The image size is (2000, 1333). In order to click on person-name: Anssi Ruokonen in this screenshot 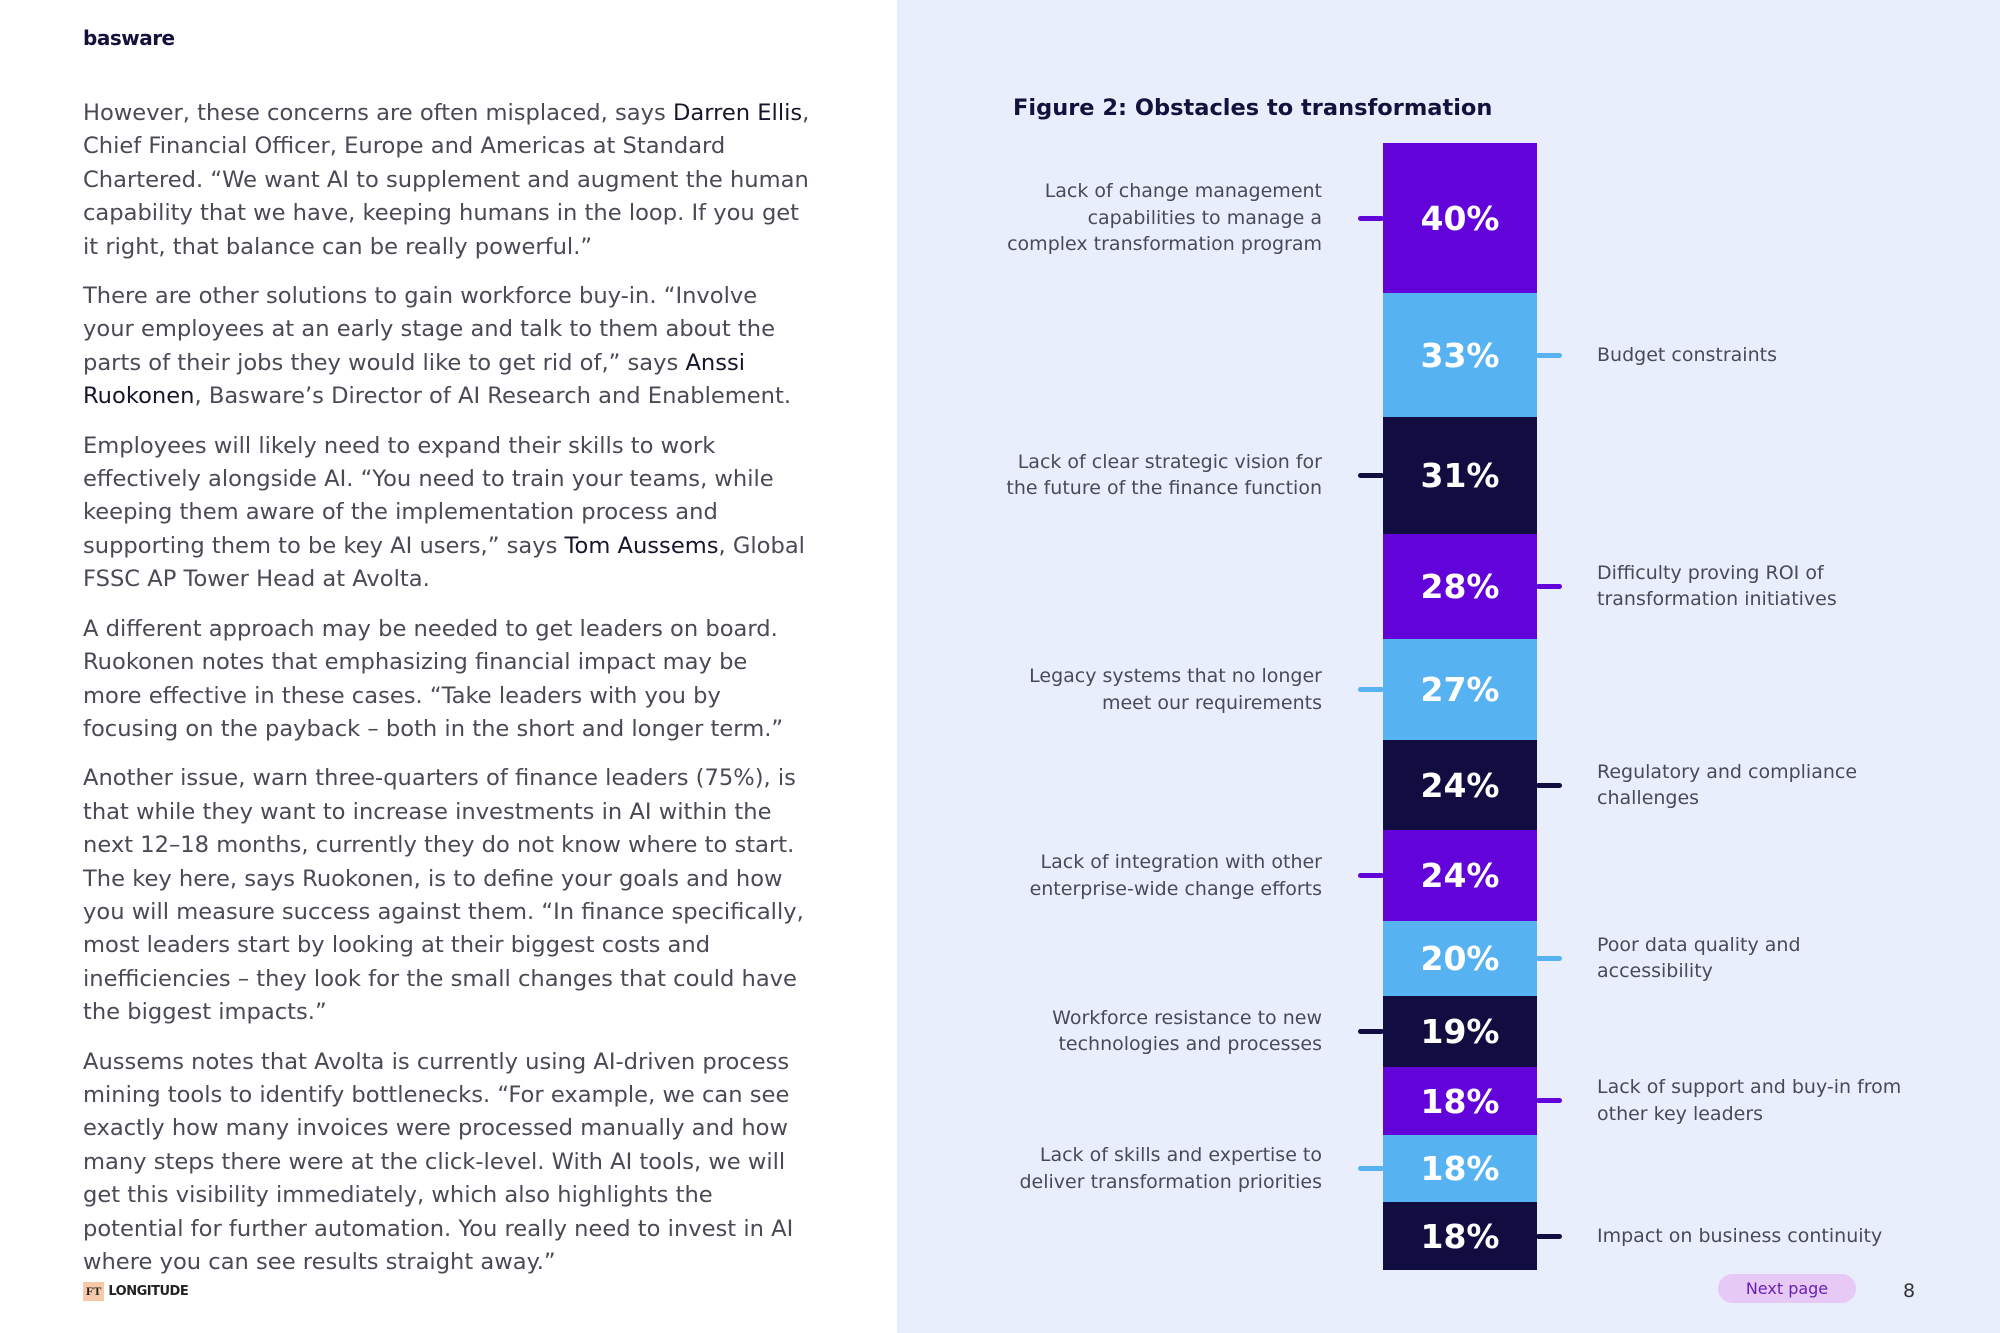, I will do `click(414, 379)`.